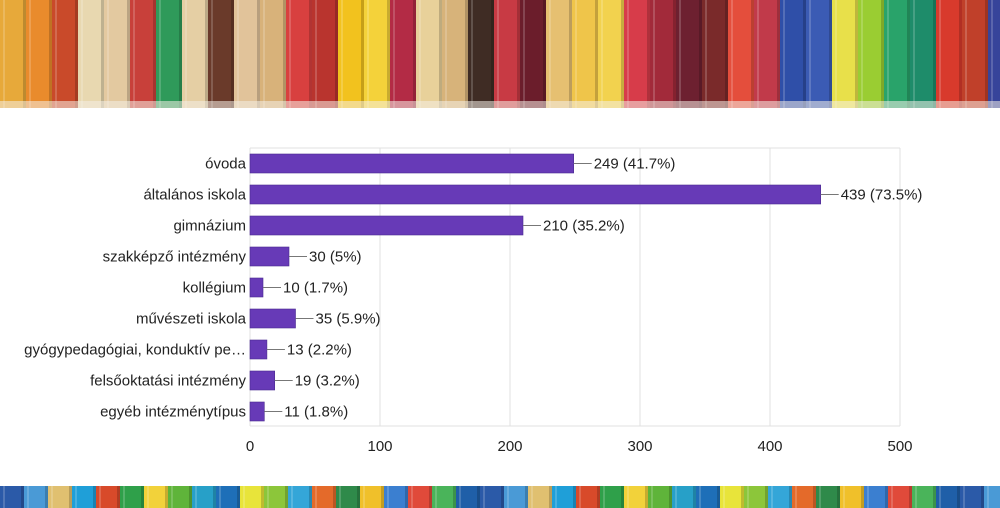  What do you see at coordinates (194, 195) in the screenshot?
I see `category-label: általános iskola` at bounding box center [194, 195].